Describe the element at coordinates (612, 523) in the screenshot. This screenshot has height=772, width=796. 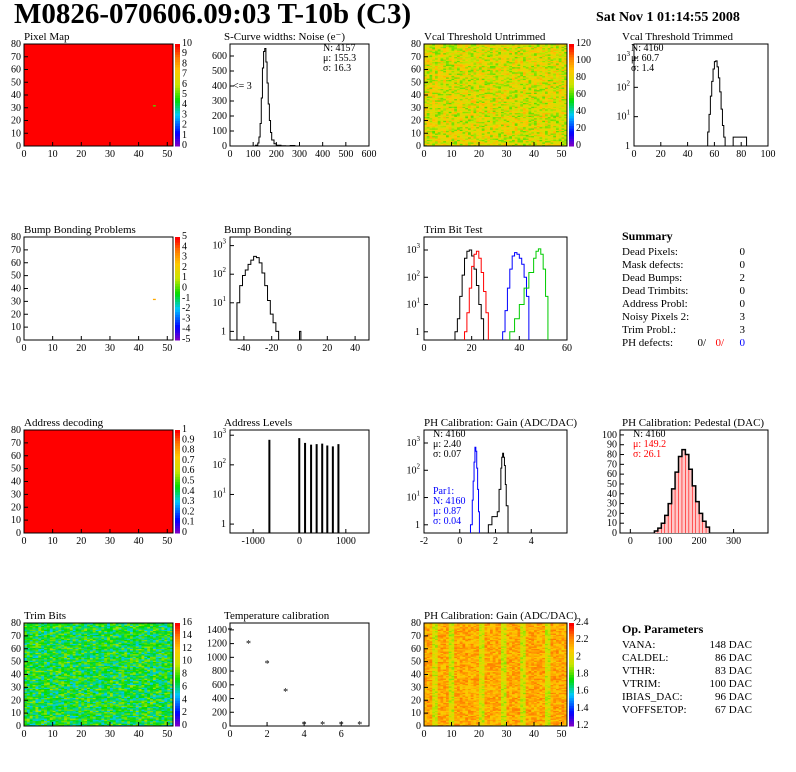
I see `y-tick-label: 10` at that location.